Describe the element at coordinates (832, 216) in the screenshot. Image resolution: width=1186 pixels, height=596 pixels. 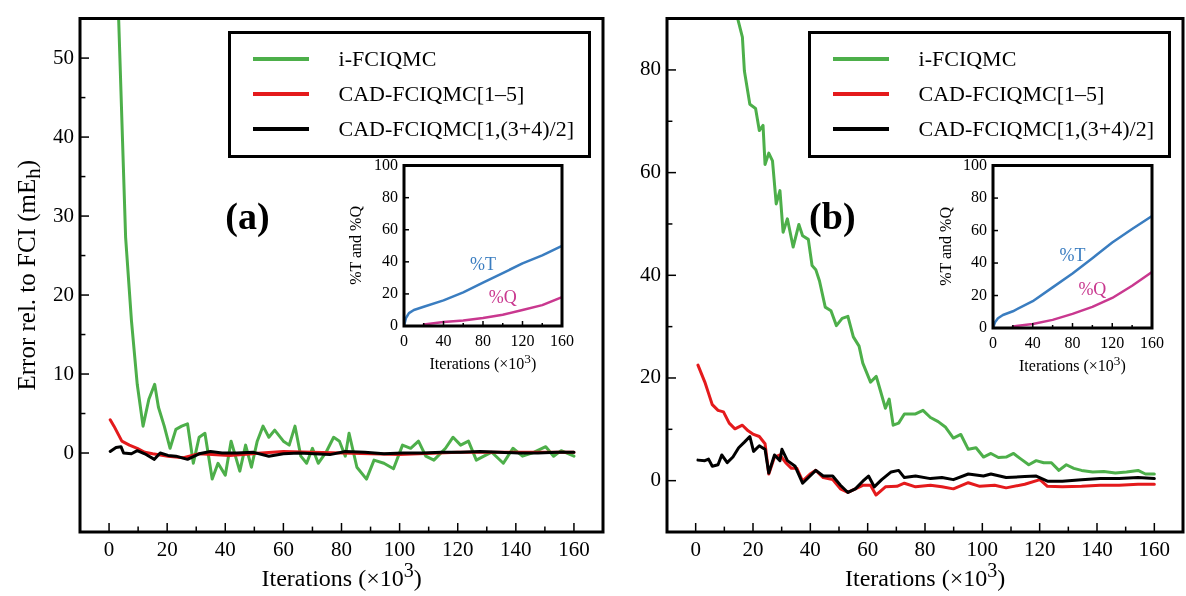
I see `annotation: (b)` at that location.